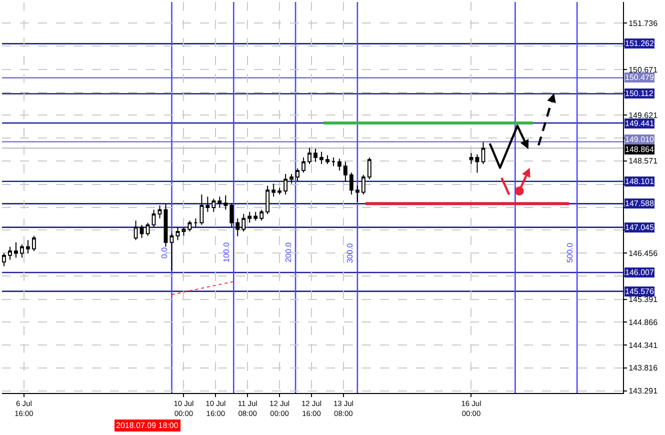 Image resolution: width=665 pixels, height=435 pixels. What do you see at coordinates (226, 252) in the screenshot?
I see `ref-line-label: 100.0` at bounding box center [226, 252].